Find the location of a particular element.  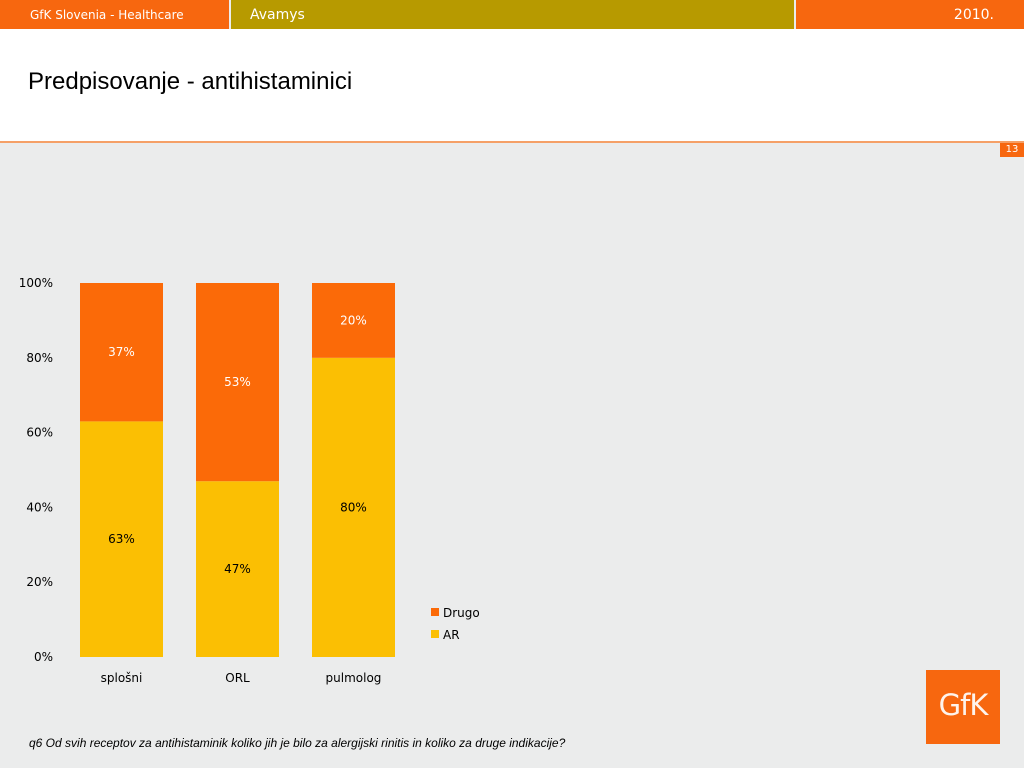

data-label: 47% is located at coordinates (237, 569).